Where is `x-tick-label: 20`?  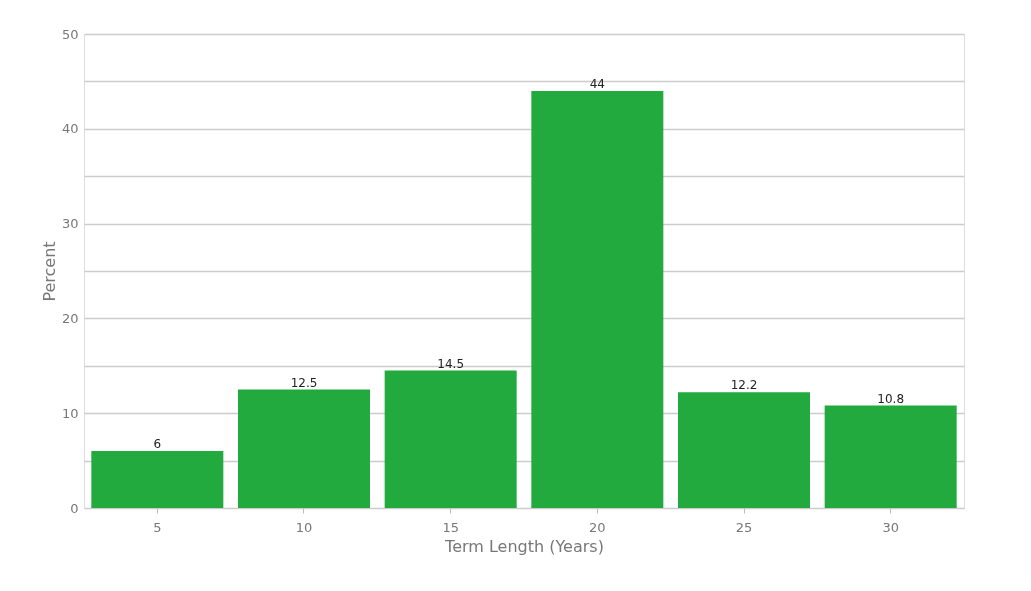 x-tick-label: 20 is located at coordinates (597, 527).